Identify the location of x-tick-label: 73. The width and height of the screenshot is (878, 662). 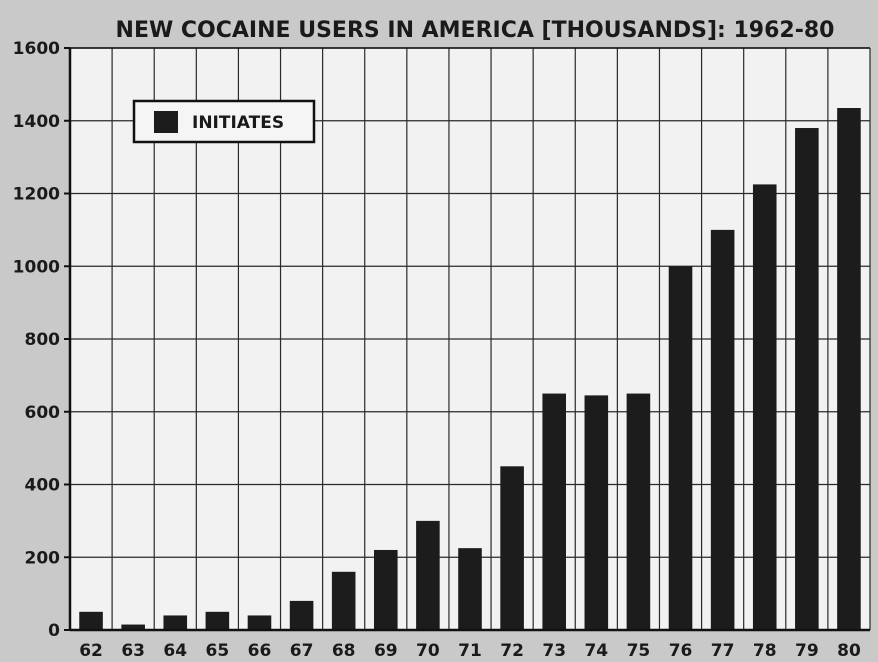
(554, 651).